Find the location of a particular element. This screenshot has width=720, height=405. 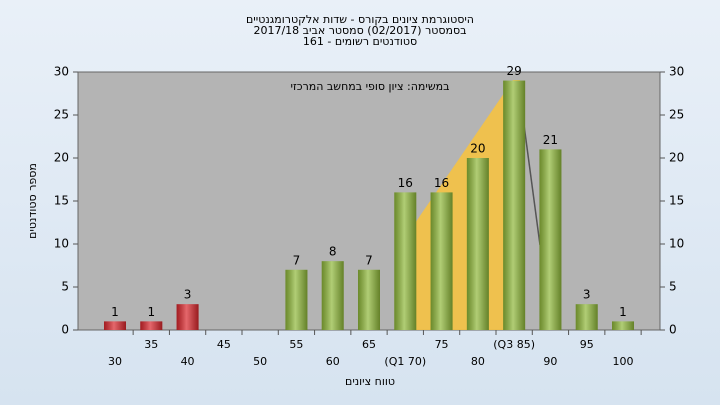

y-tick-label: 10 is located at coordinates (61, 244).